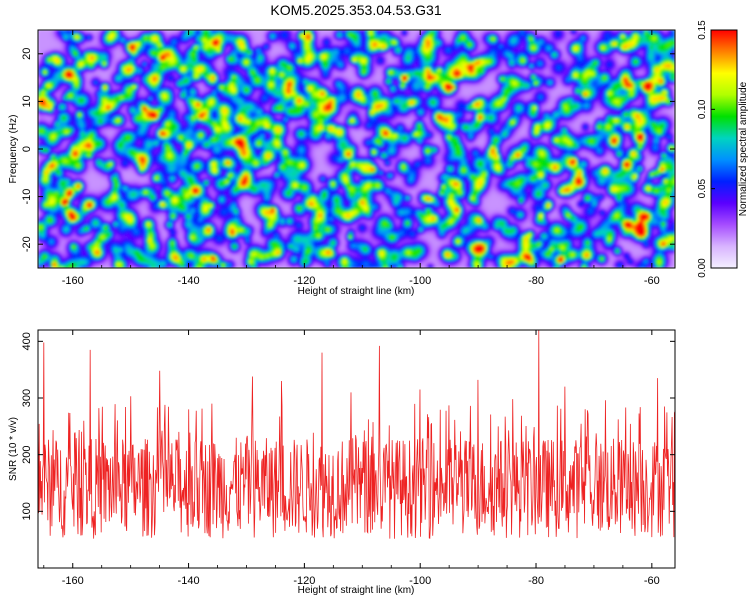  What do you see at coordinates (652, 281) in the screenshot?
I see `heatmap-x-tick-label: -60` at bounding box center [652, 281].